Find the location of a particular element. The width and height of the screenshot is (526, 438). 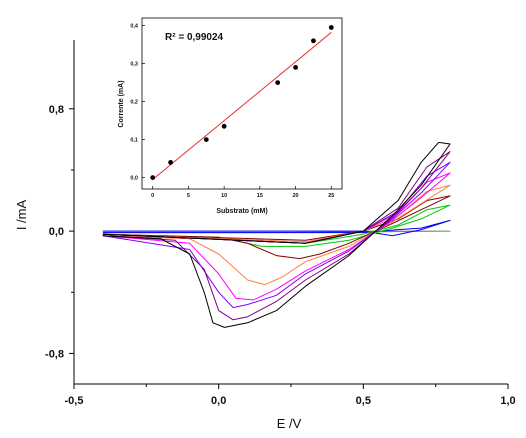

inset-x-tick-label: 15 is located at coordinates (260, 196).